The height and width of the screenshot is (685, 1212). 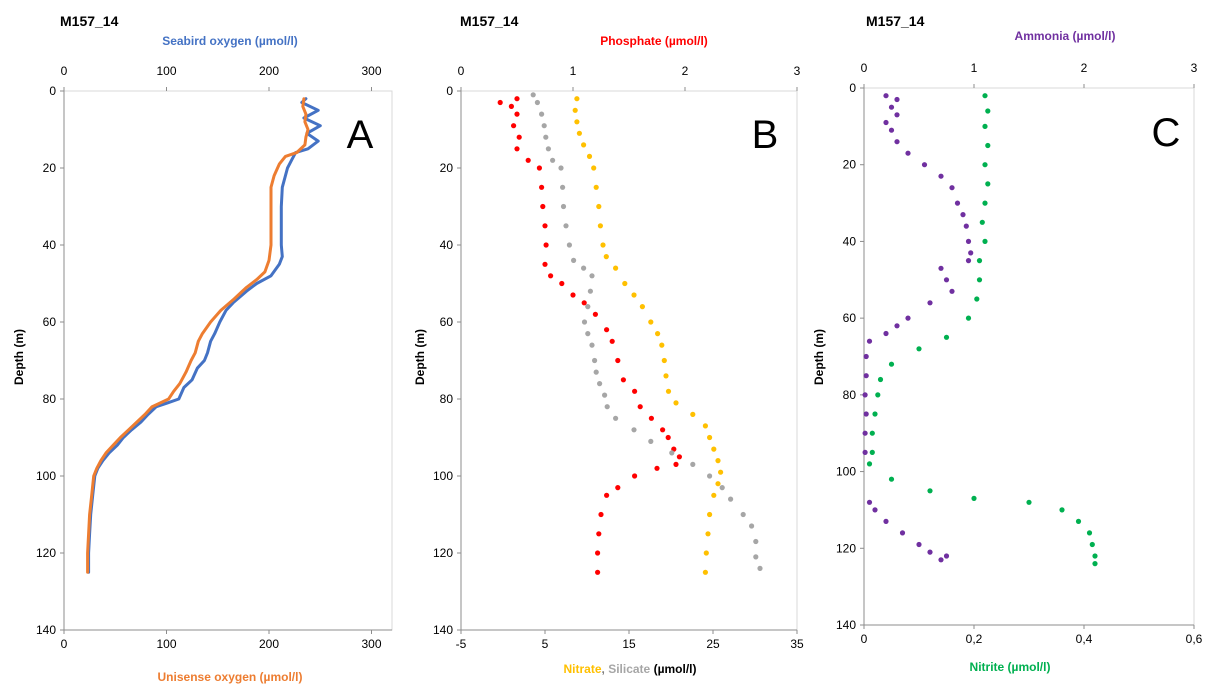 I want to click on y-tick-label: 20, so click(x=447, y=168).